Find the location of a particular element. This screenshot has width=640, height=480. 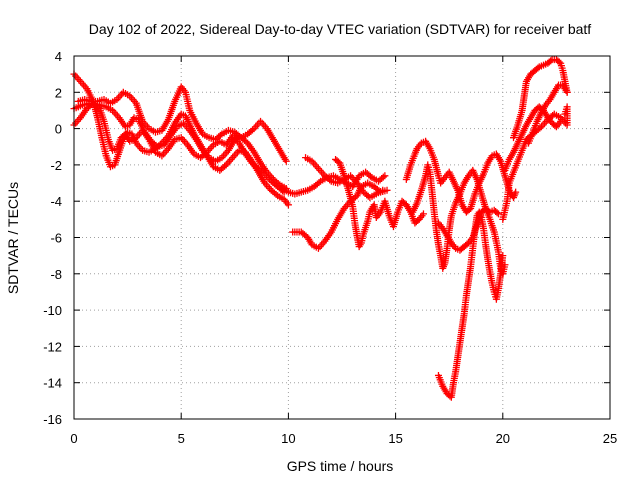

x-axis-label: GPS time / hours is located at coordinates (340, 466).